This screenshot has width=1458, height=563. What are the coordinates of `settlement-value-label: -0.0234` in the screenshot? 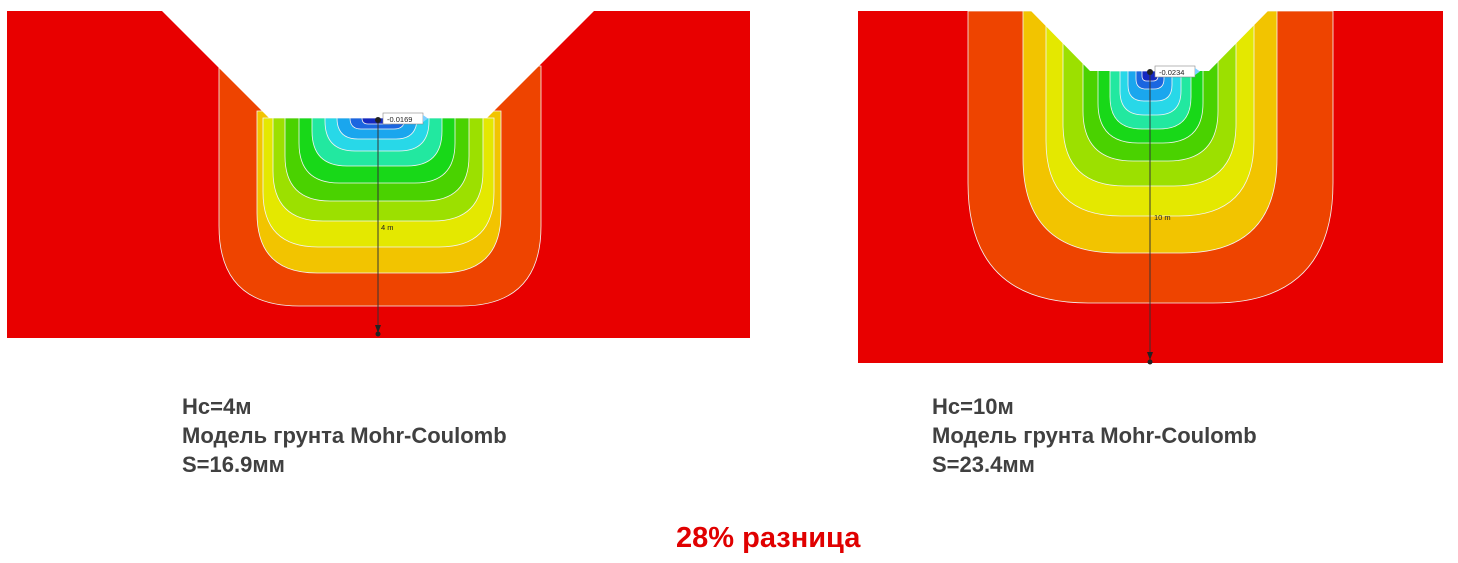 It's located at (1171, 72).